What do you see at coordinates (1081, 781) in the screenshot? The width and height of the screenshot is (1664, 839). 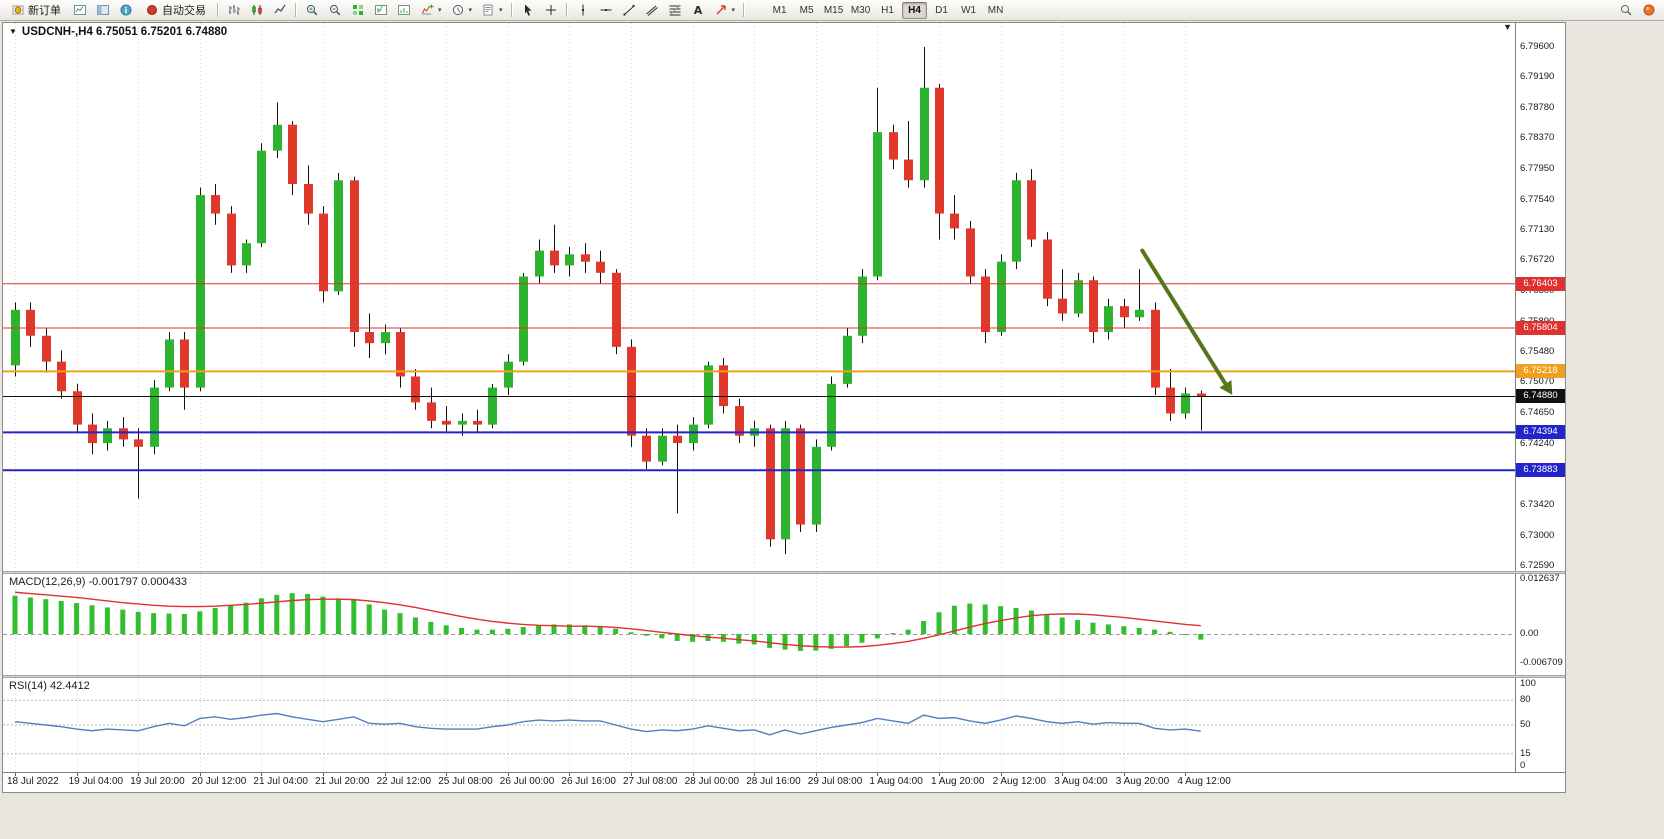 I see `time-axis-label: 3 Aug 04:00` at bounding box center [1081, 781].